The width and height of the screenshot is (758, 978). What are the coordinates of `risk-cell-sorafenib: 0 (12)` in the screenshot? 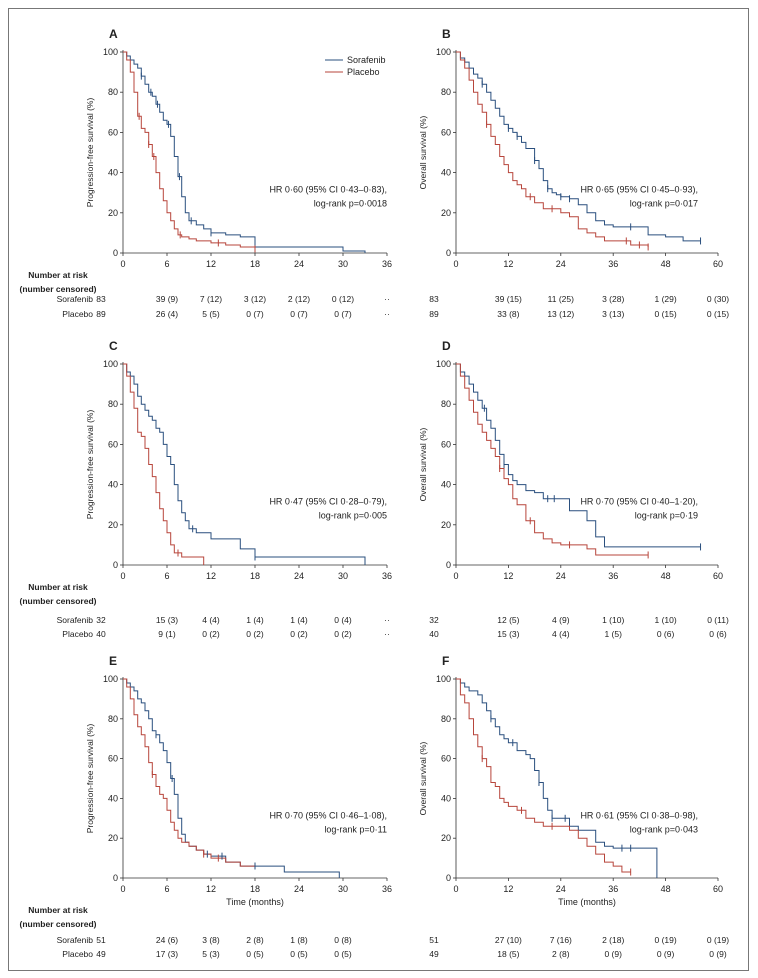 It's located at (343, 299).